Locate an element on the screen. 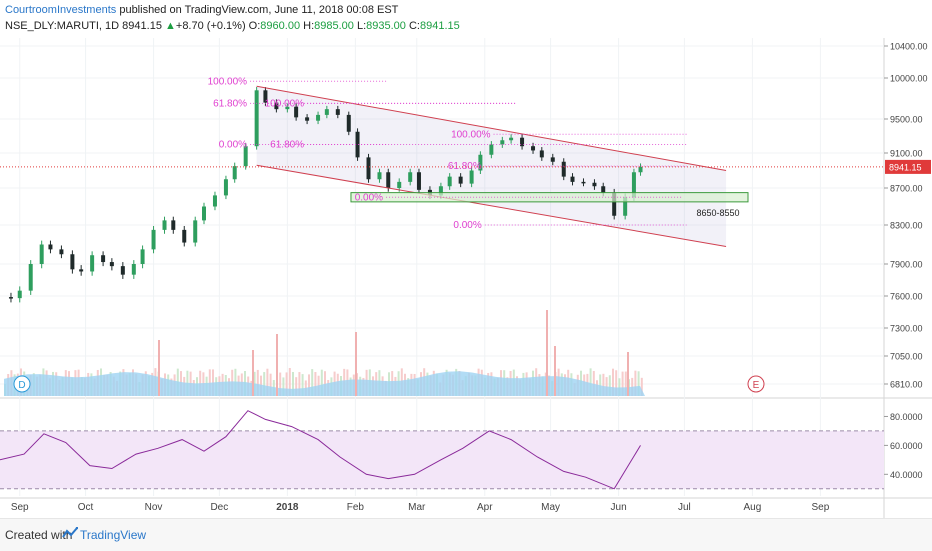 The height and width of the screenshot is (551, 932). price-tick-label: 8700.00 is located at coordinates (906, 189).